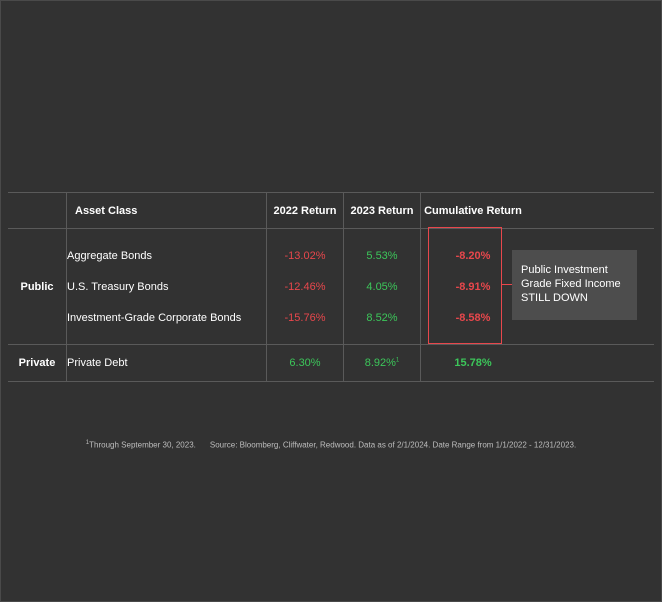 The height and width of the screenshot is (602, 662). What do you see at coordinates (305, 286) in the screenshot?
I see `value-2022-treasury: -12.46%` at bounding box center [305, 286].